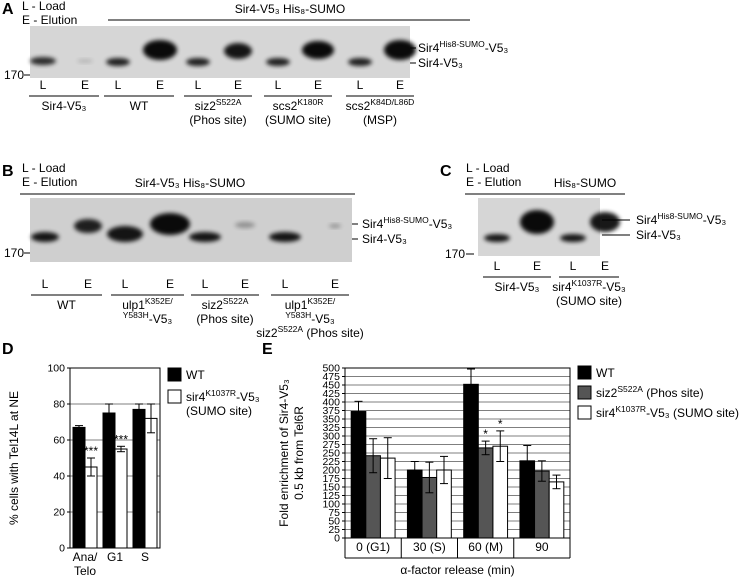 The height and width of the screenshot is (579, 751). Describe the element at coordinates (331, 420) in the screenshot. I see `y-tick-label: 350` at that location.